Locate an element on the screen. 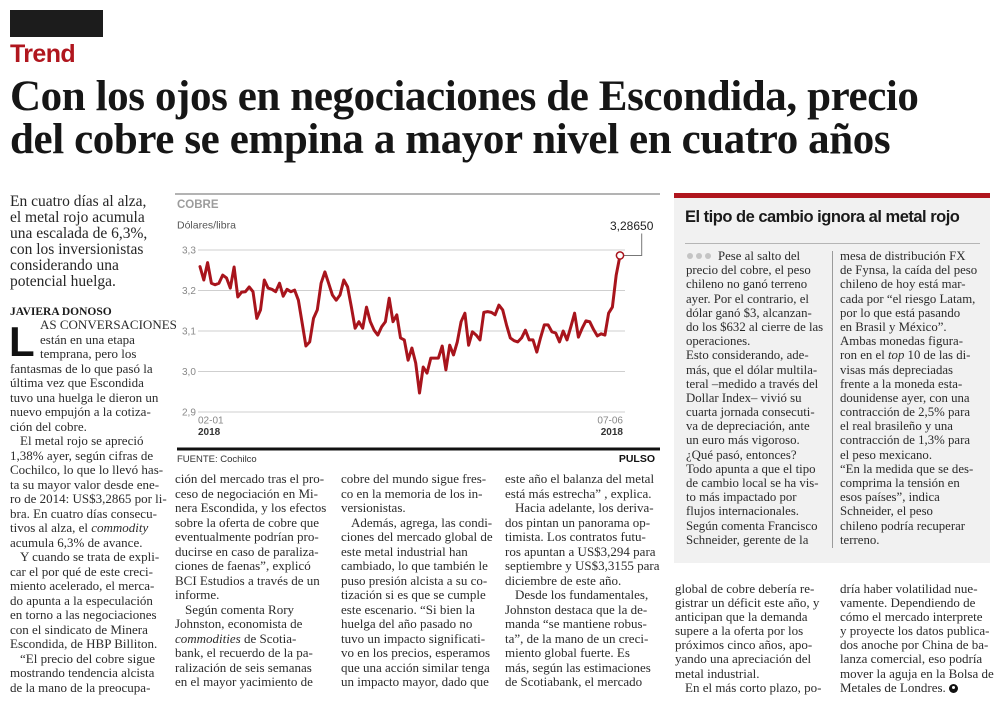 The image size is (1000, 704). text-line: fantasmas de lo que pasó la is located at coordinates (81, 368).